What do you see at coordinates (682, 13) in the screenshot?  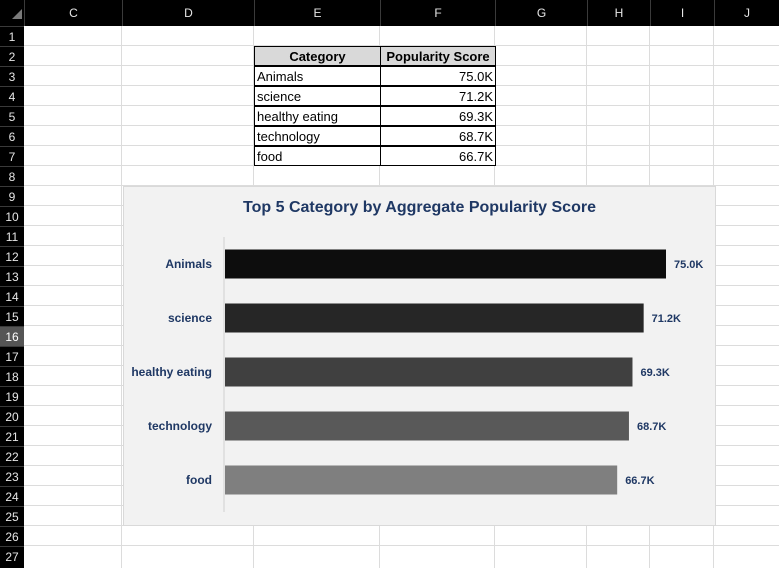 I see `column-header-i: I` at bounding box center [682, 13].